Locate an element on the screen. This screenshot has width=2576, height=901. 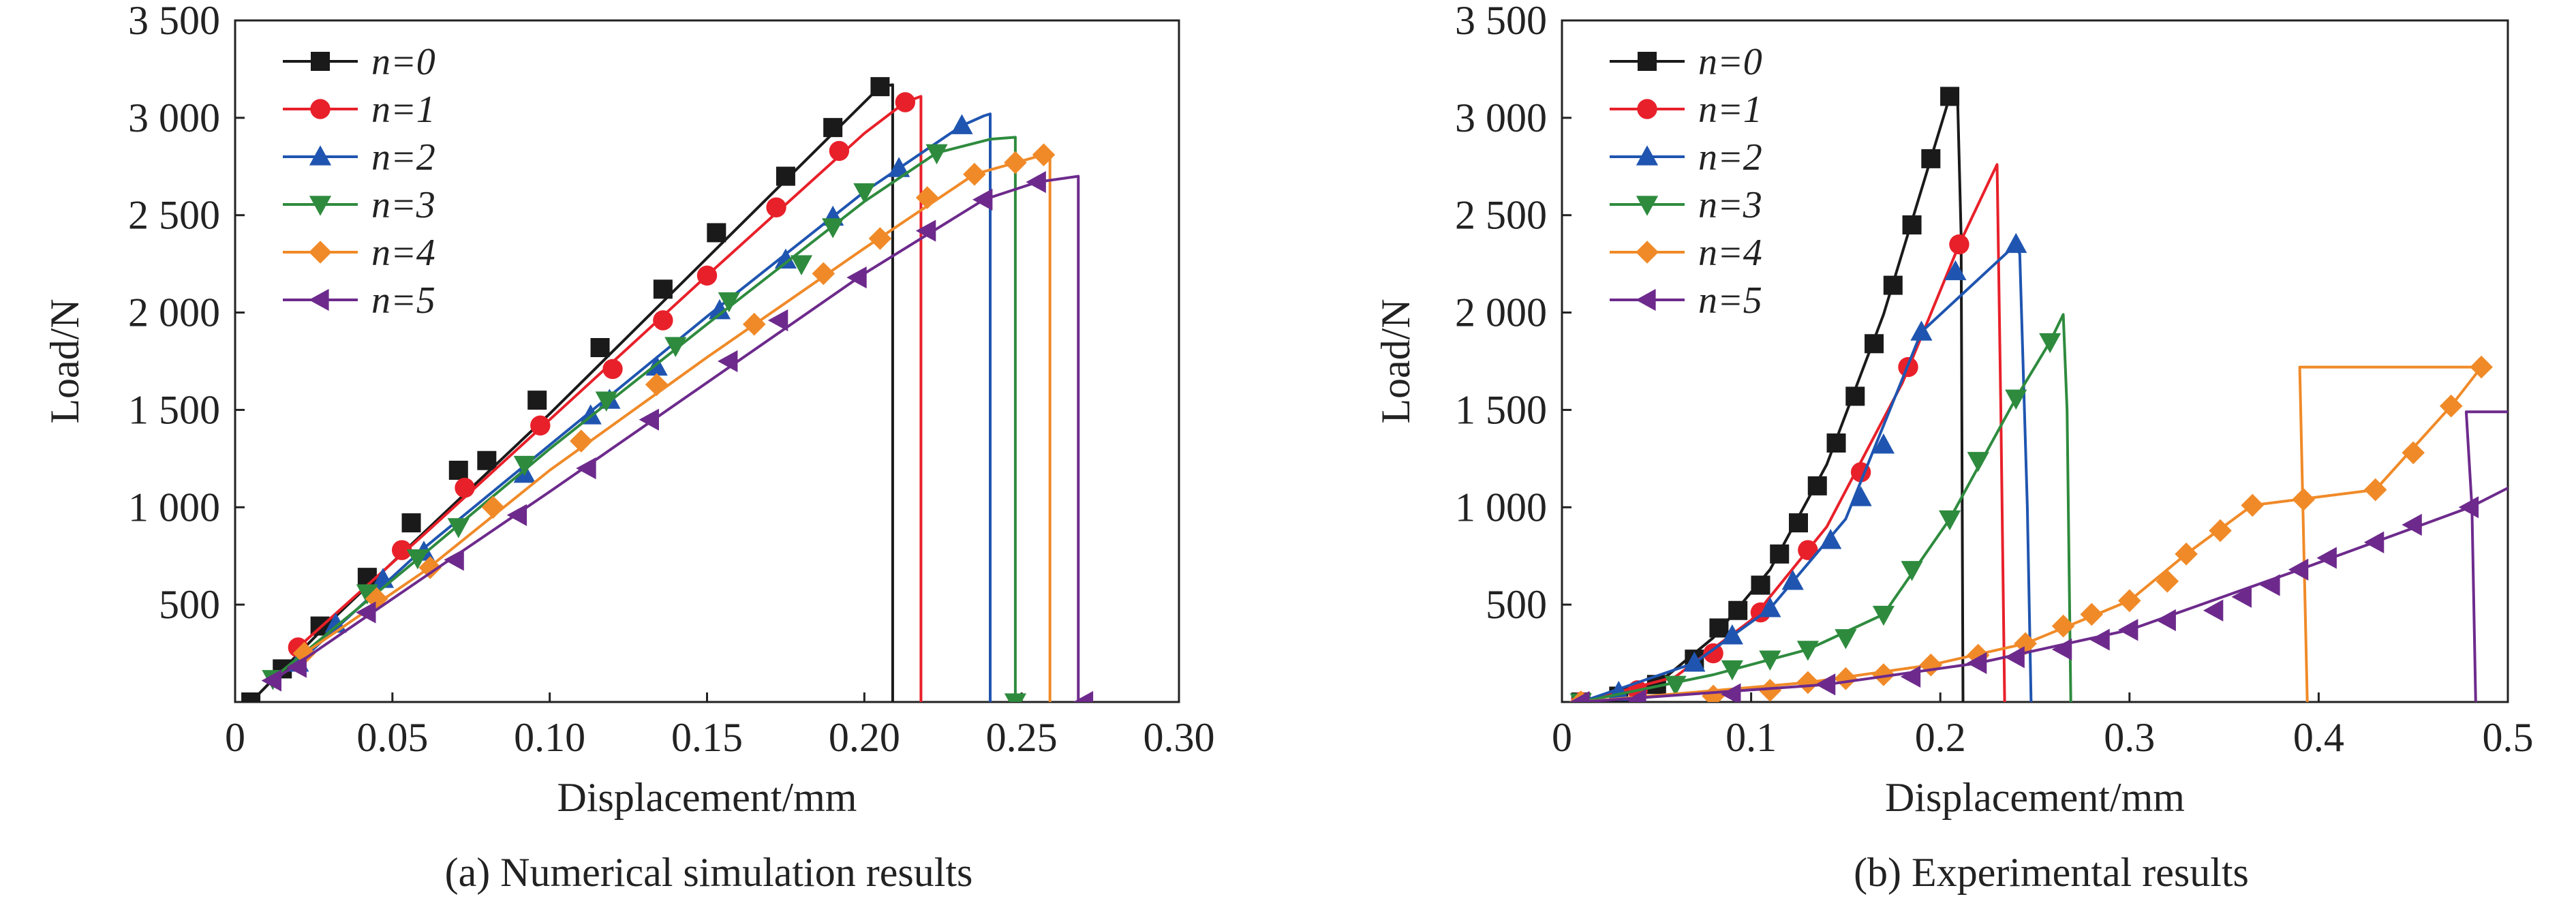
legend-label: n=0 is located at coordinates (1730, 62).